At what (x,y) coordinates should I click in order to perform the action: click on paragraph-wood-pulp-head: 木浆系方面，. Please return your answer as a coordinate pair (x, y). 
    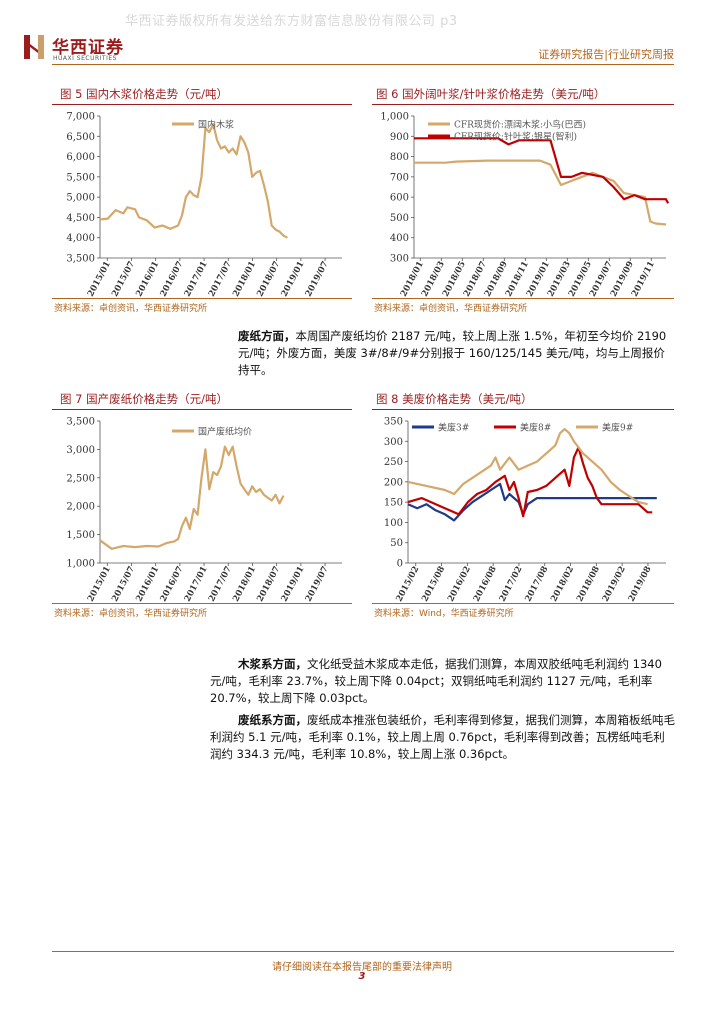
    Looking at the image, I should click on (272, 664).